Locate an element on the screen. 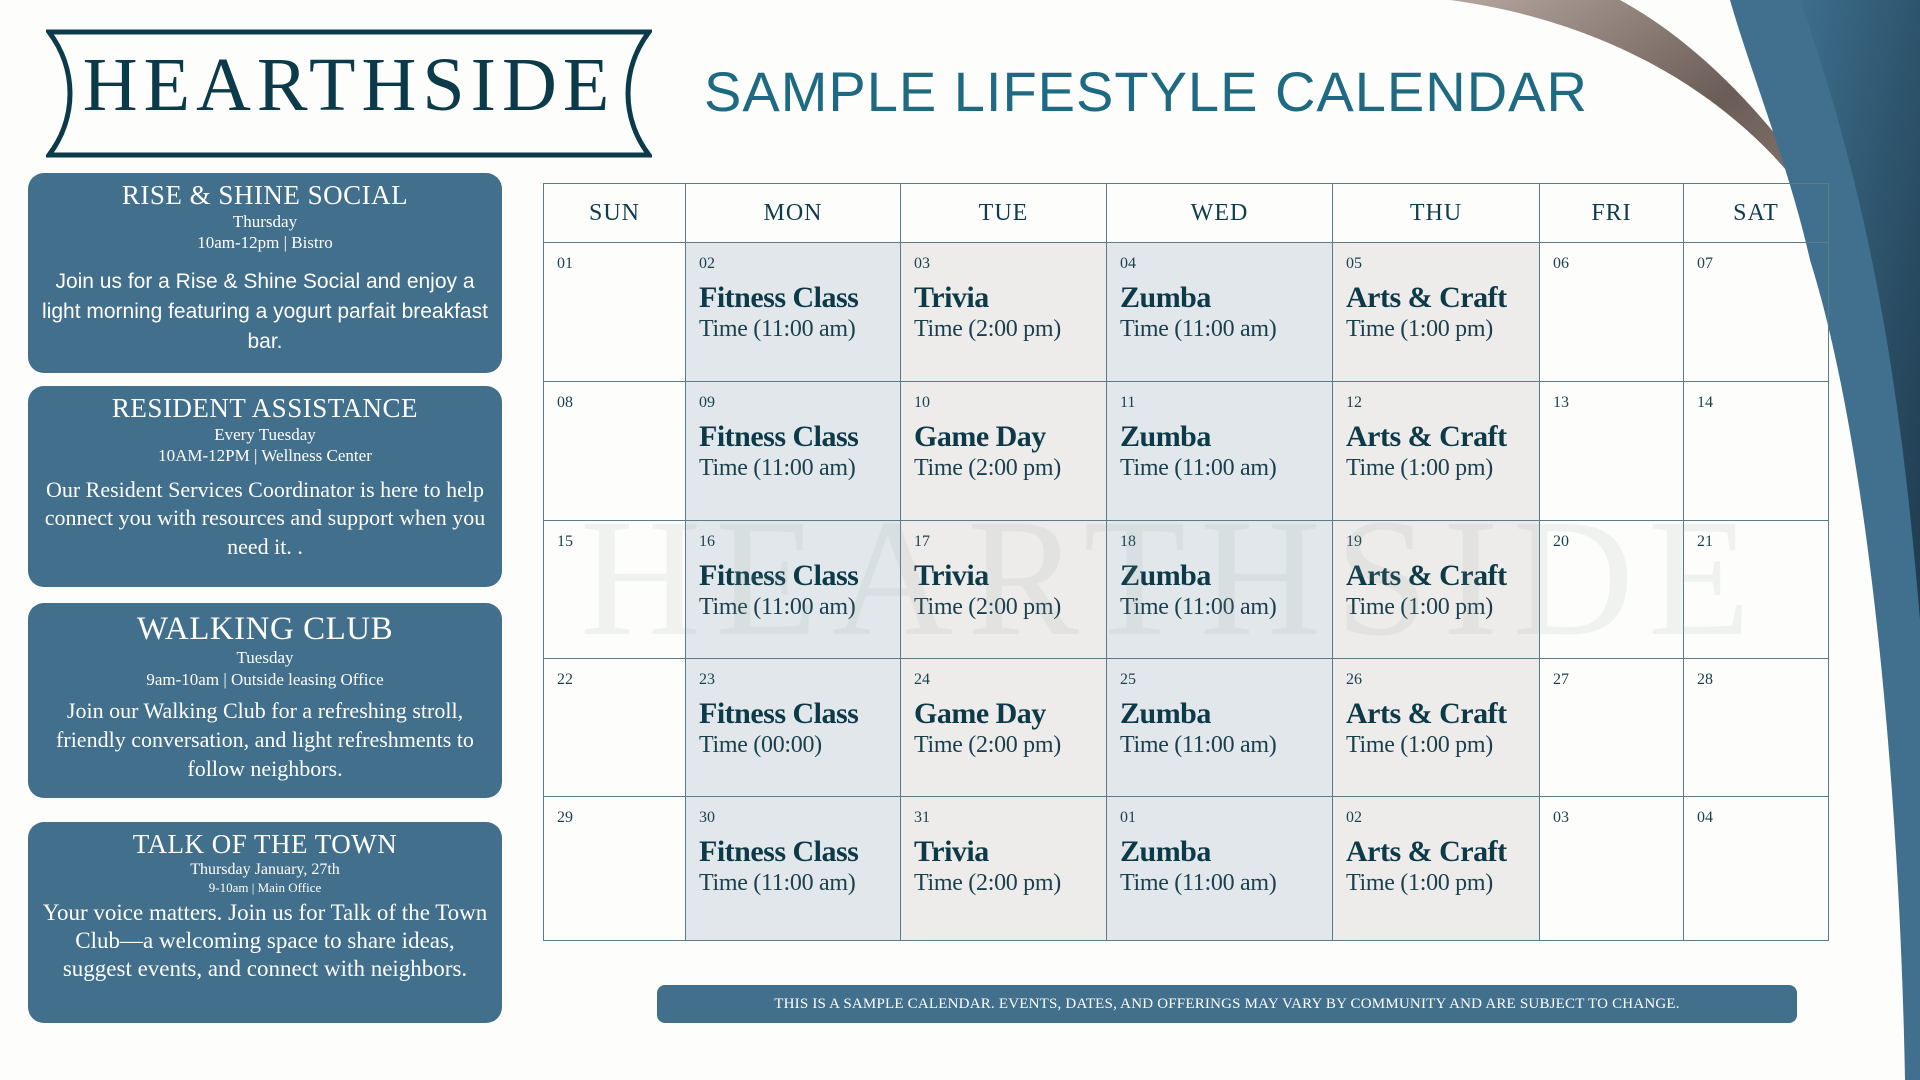  calendar-day-cell: 22 is located at coordinates (615, 728).